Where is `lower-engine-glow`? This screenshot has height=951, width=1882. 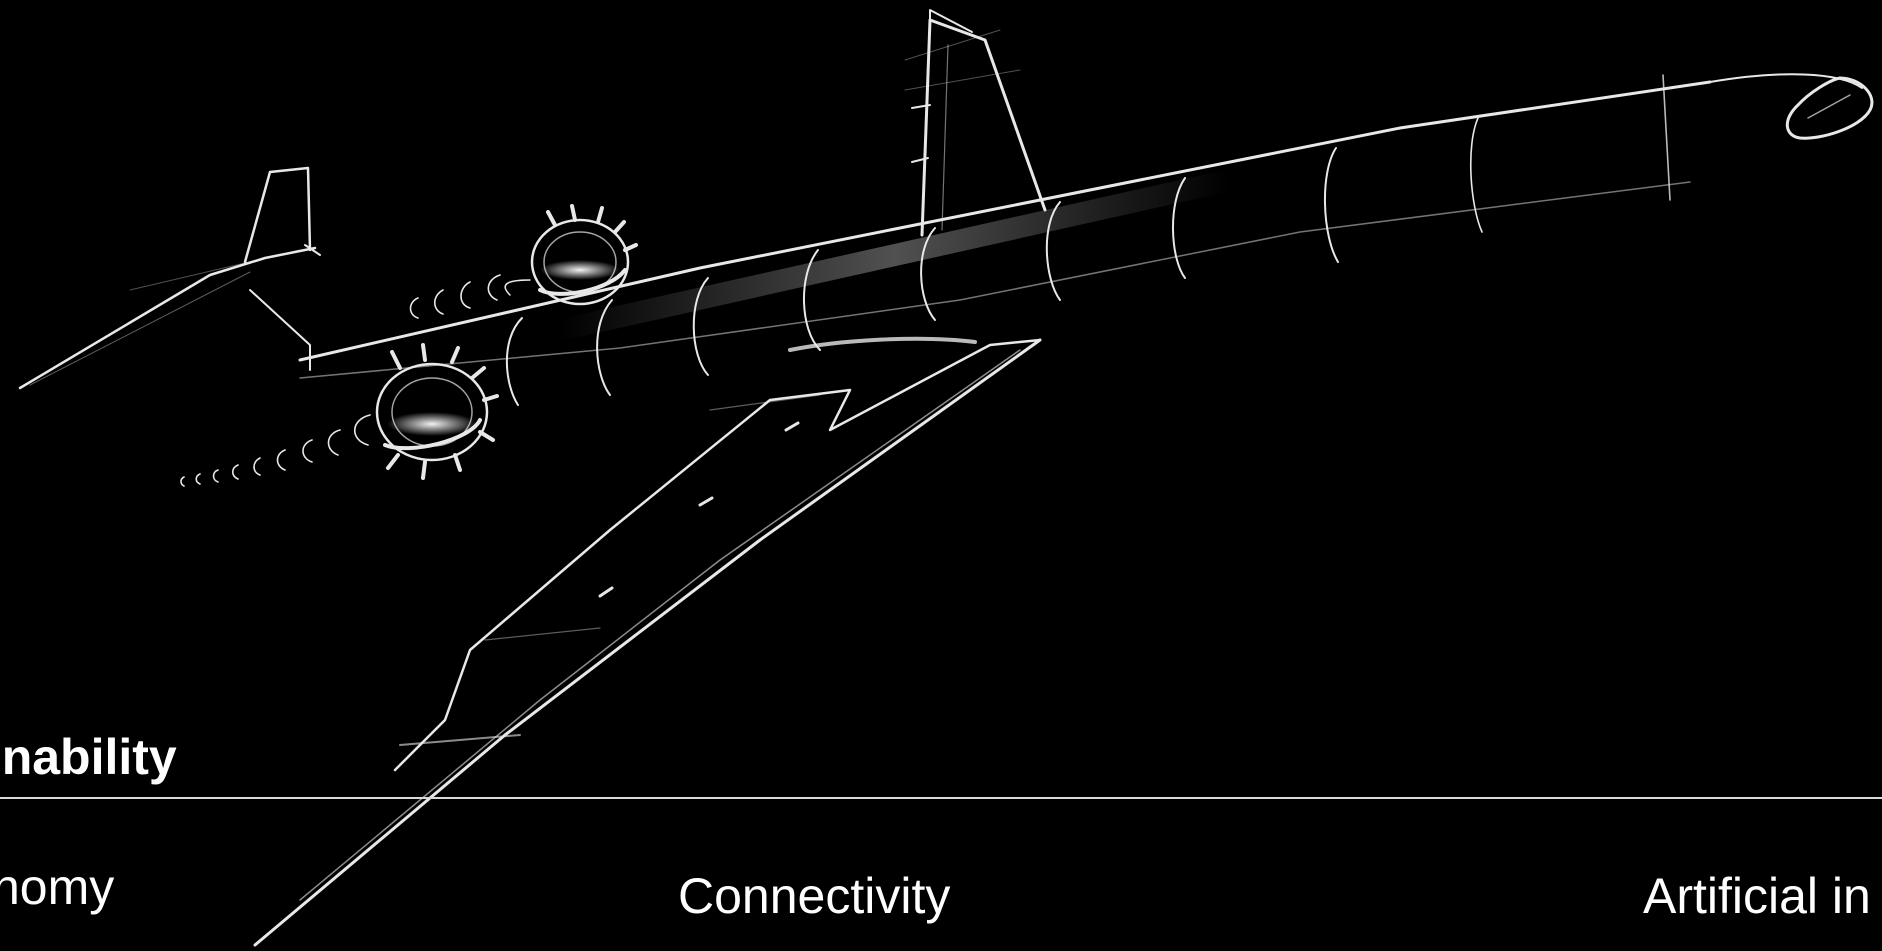 lower-engine-glow is located at coordinates (432, 424).